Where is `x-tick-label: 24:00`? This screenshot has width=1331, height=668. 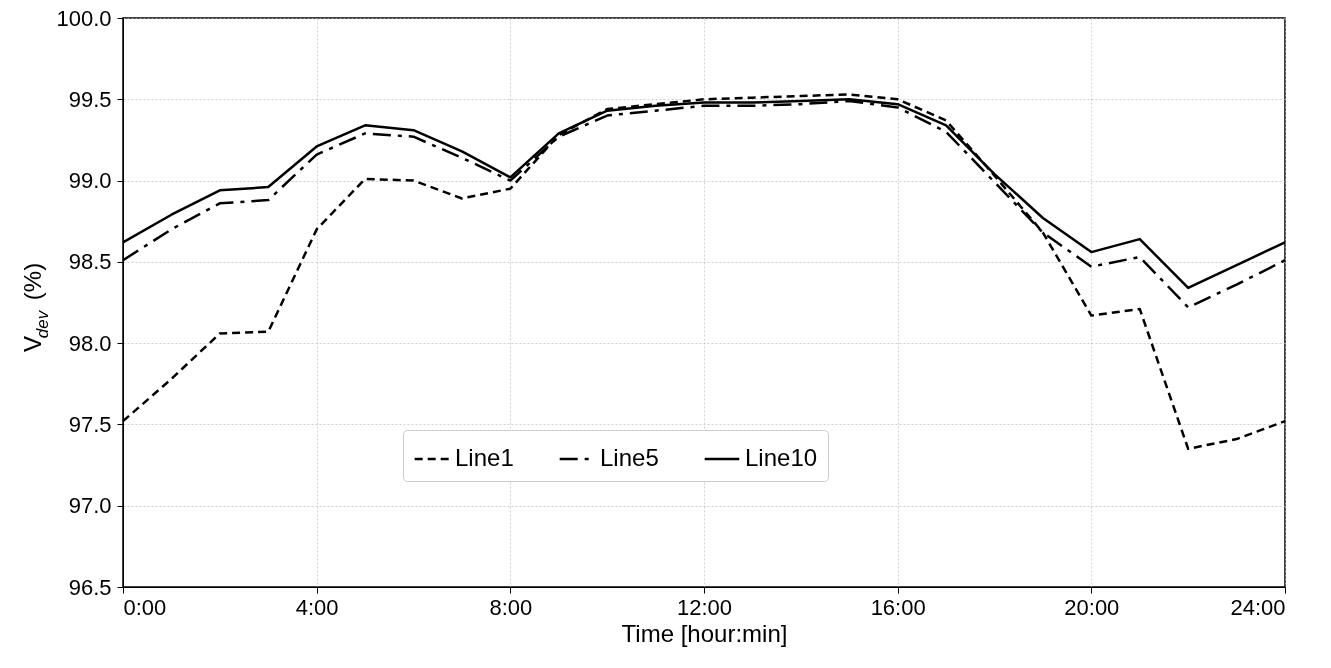 x-tick-label: 24:00 is located at coordinates (1258, 607).